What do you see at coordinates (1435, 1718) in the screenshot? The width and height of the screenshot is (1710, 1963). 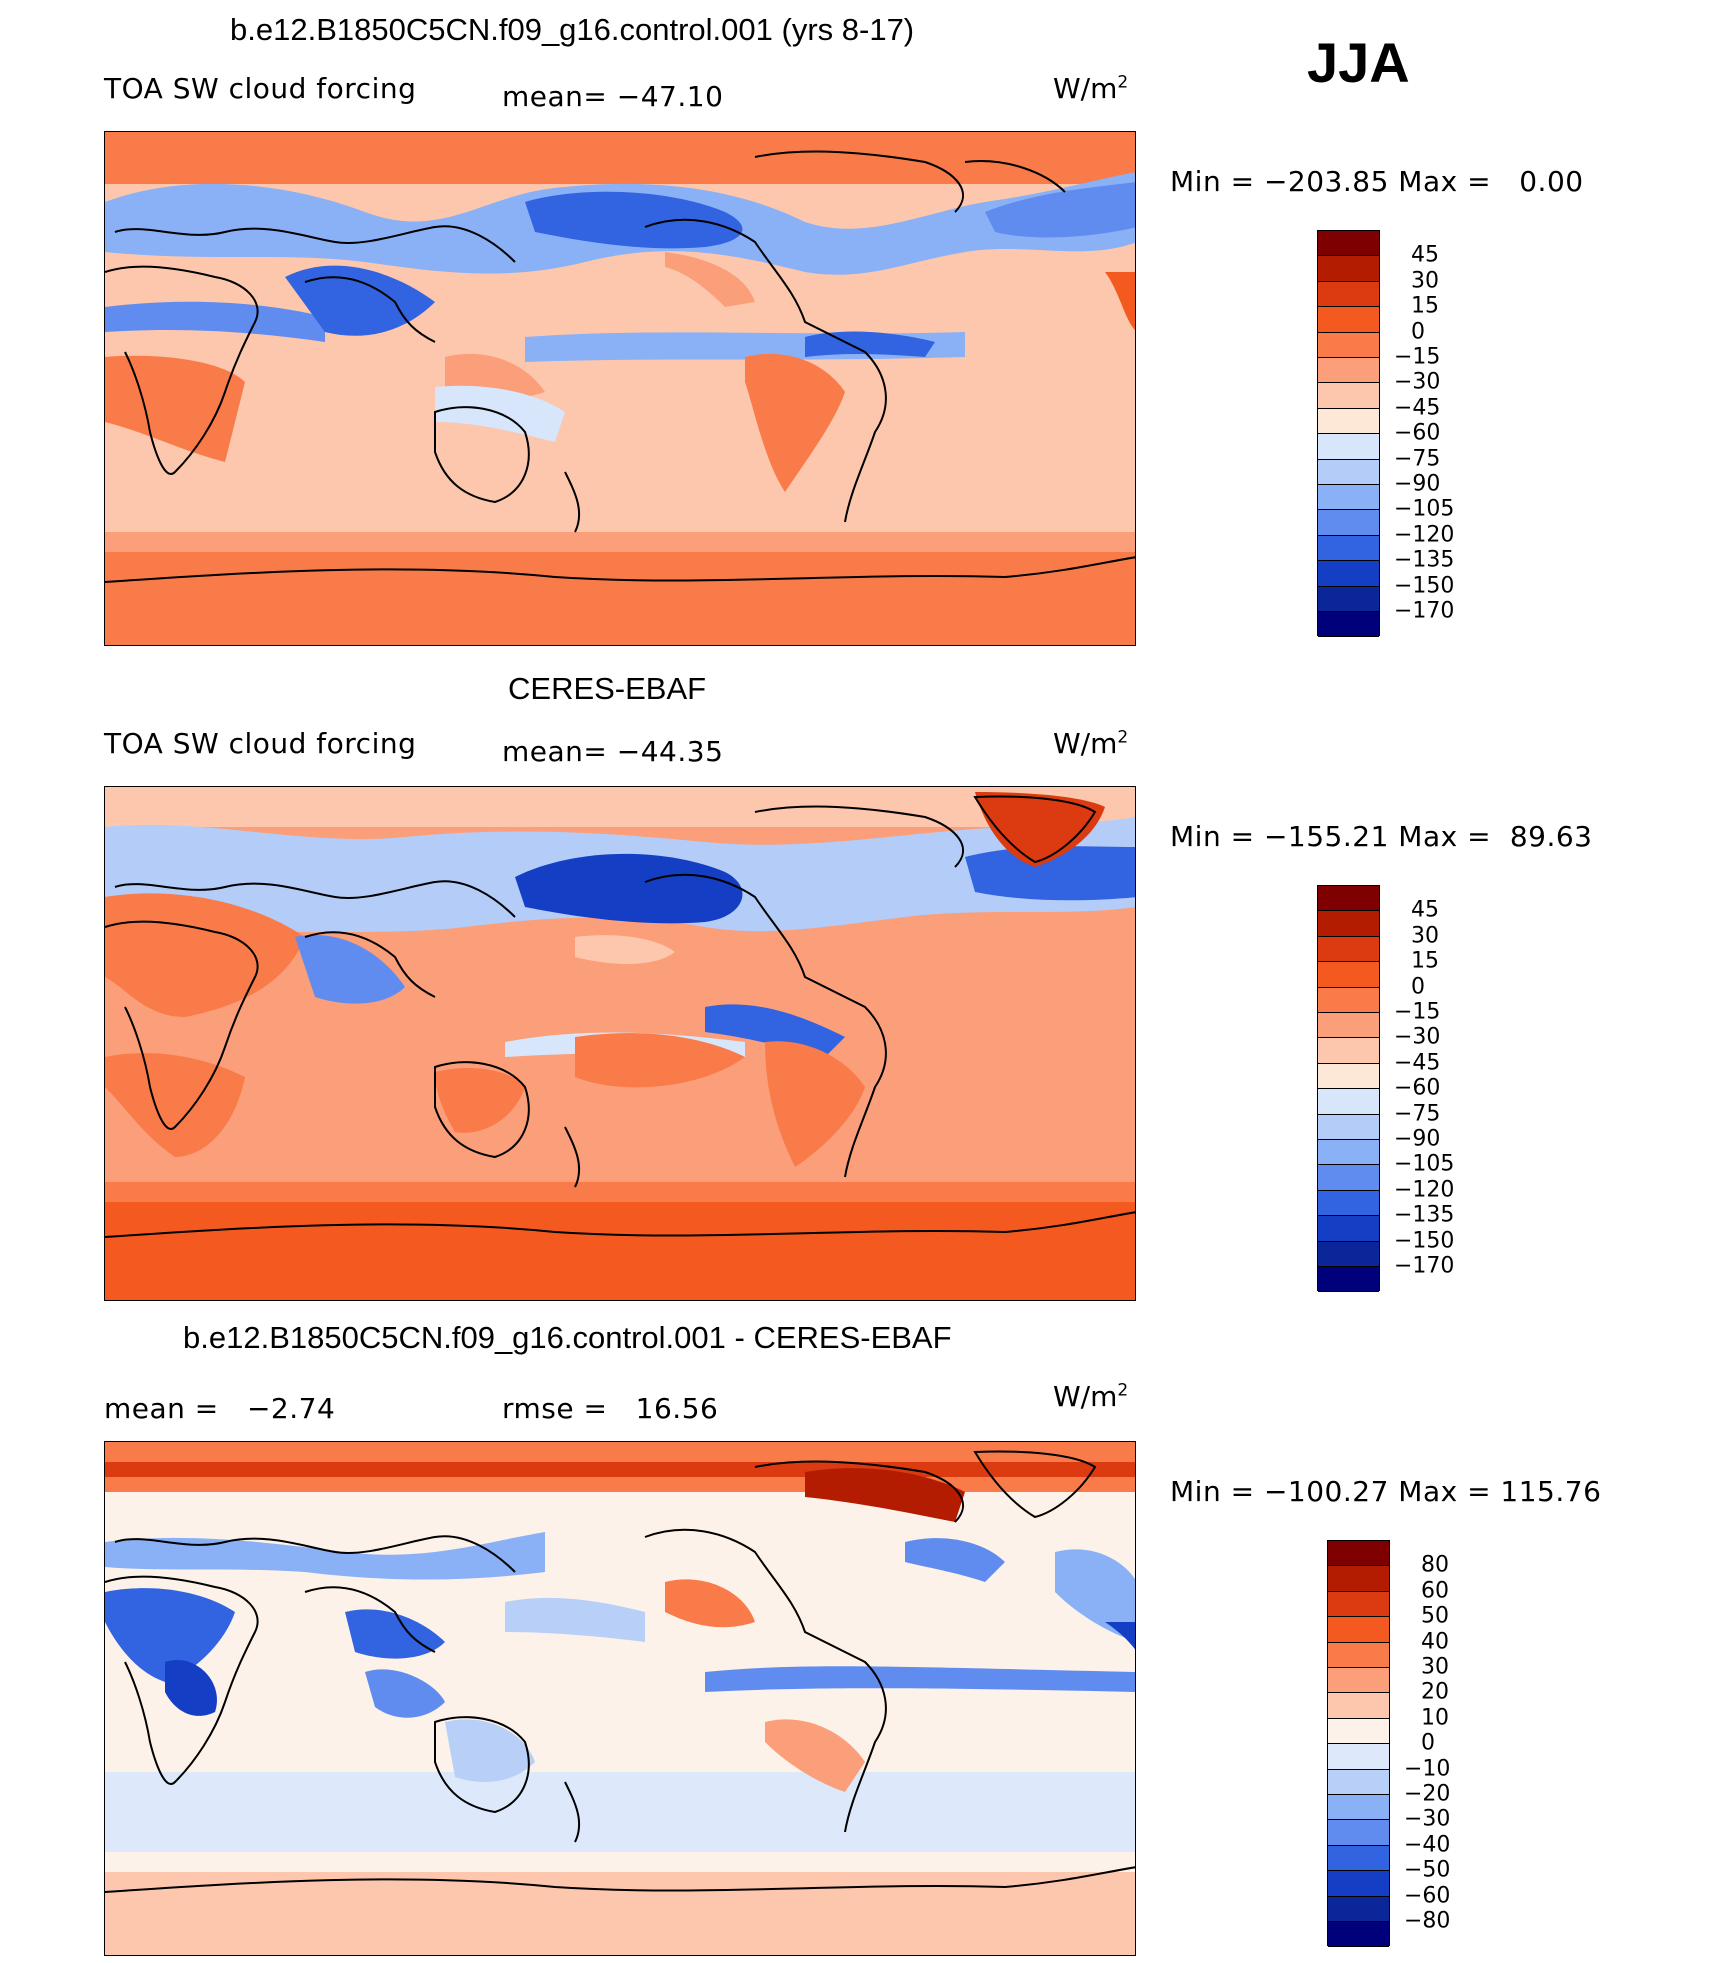 I see `colorbar-tick-label: 10` at bounding box center [1435, 1718].